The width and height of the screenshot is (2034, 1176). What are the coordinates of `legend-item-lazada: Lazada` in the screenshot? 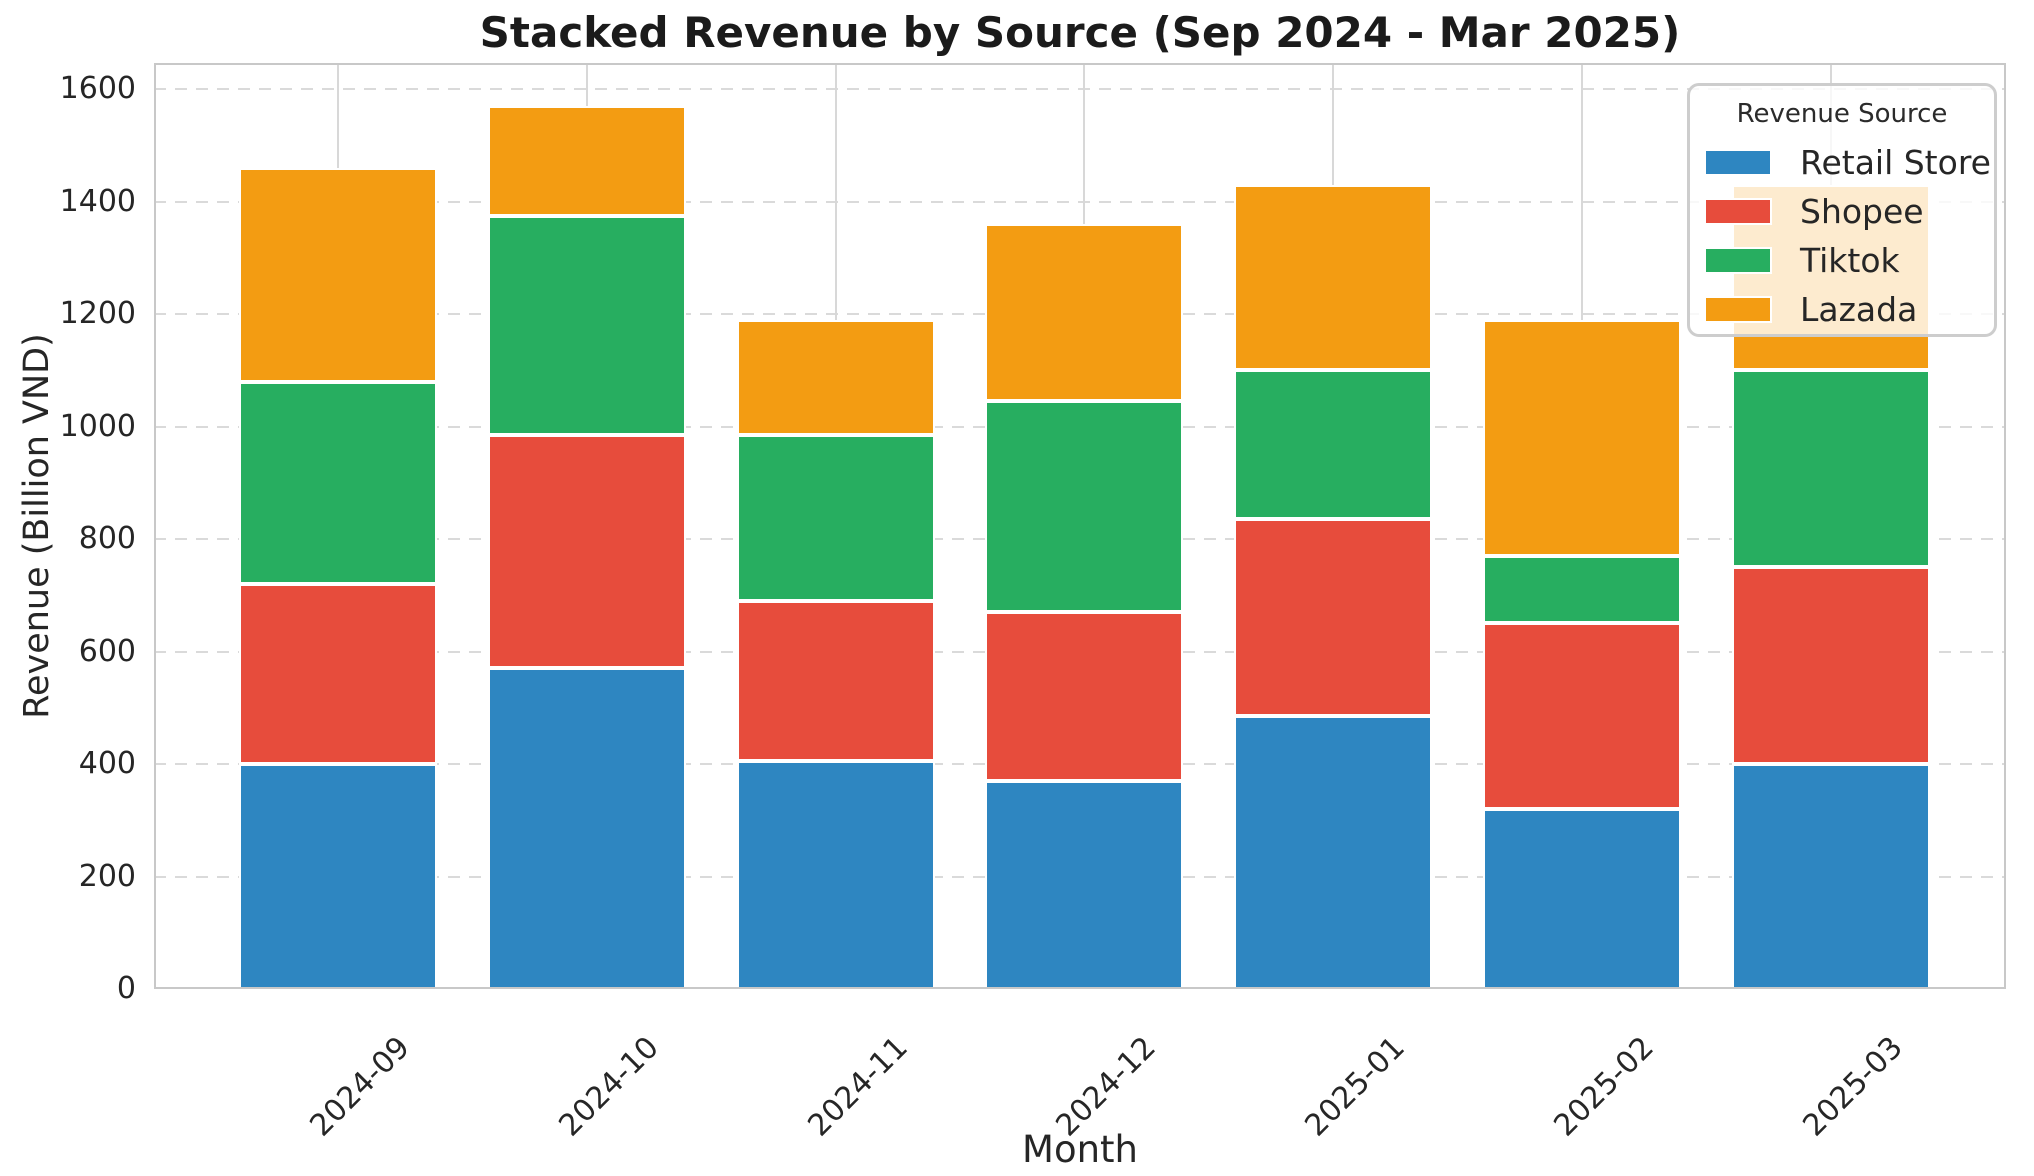 It's located at (1842, 309).